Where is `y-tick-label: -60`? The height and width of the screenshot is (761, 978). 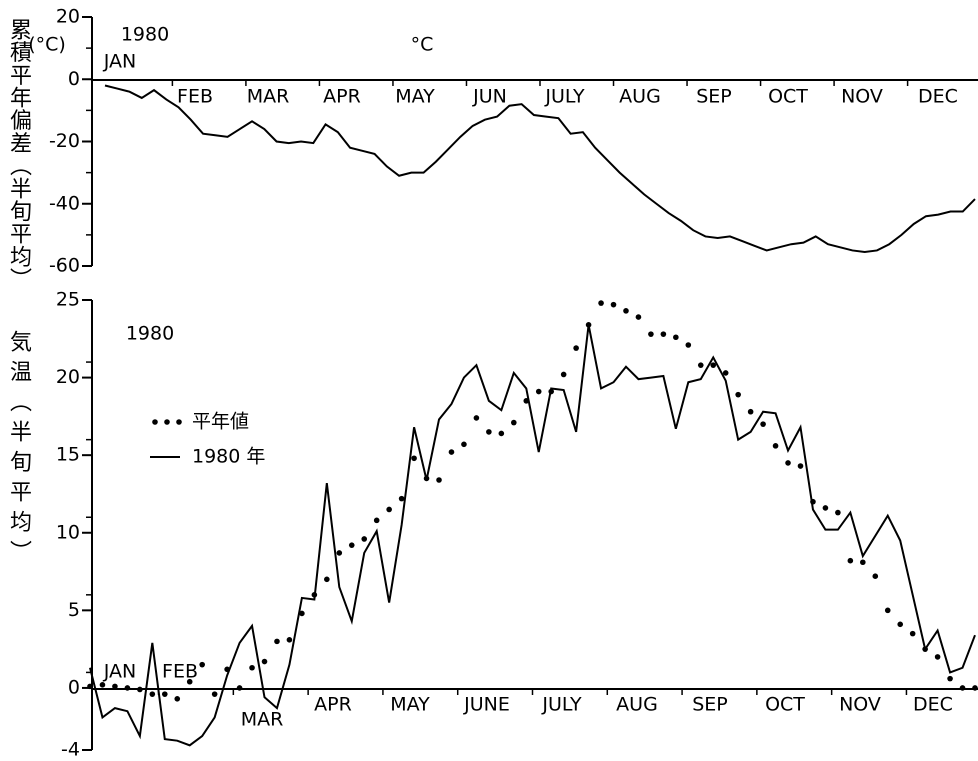
y-tick-label: -60 is located at coordinates (64, 266).